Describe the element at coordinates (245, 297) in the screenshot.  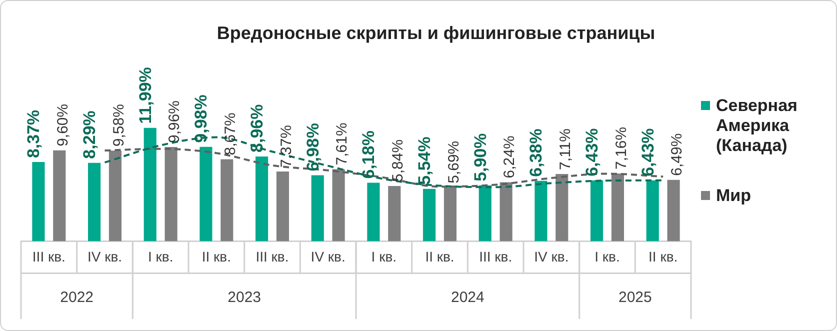
I see `text: 2023` at that location.